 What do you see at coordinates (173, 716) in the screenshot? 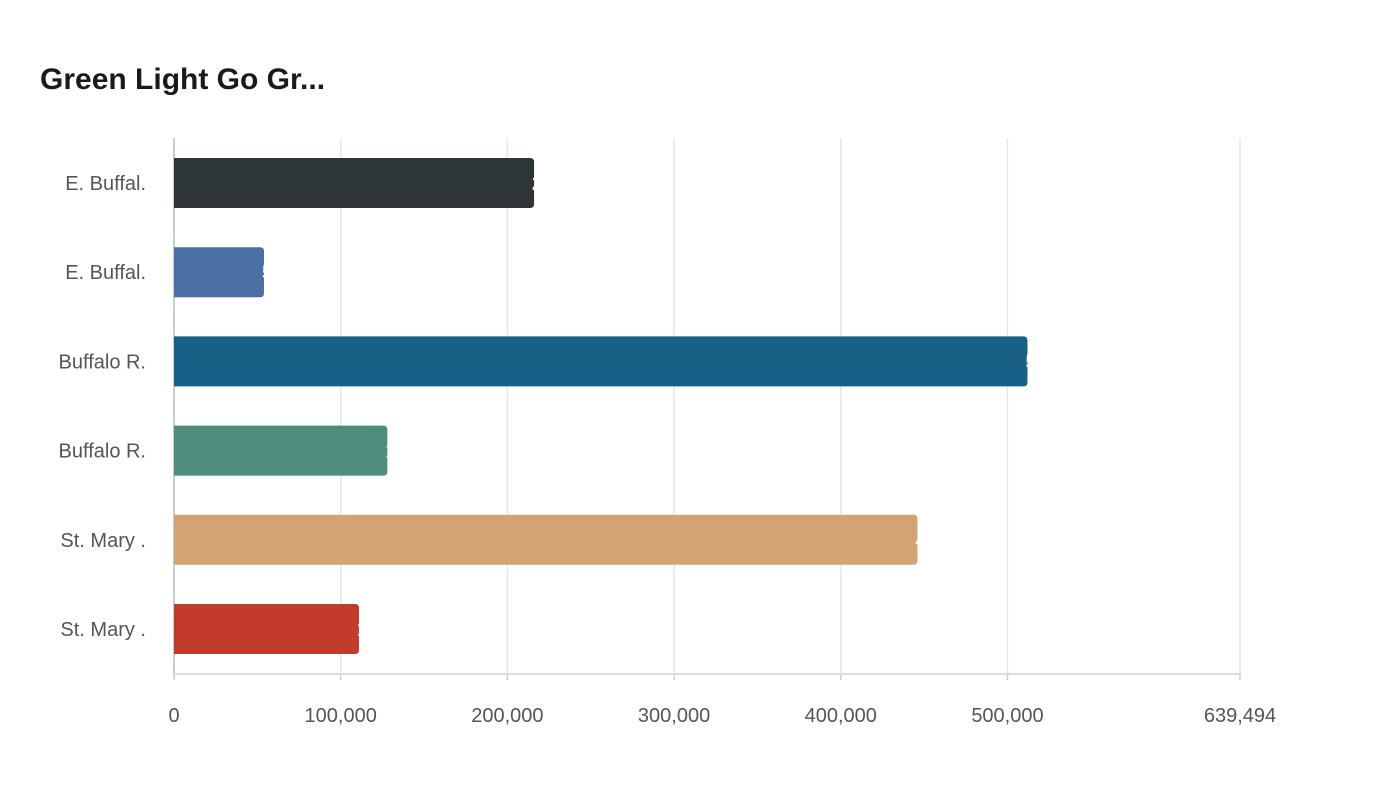
I see `x-tick-label: 0` at bounding box center [173, 716].